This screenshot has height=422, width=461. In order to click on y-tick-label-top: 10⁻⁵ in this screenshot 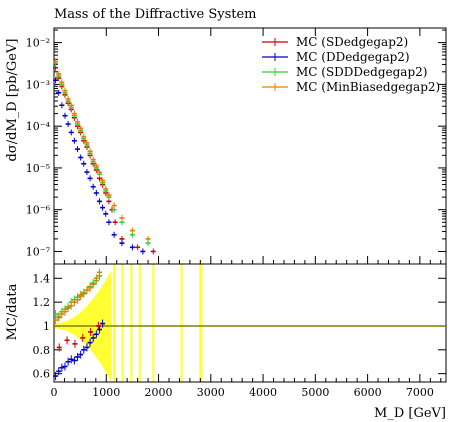, I will do `click(38, 168)`.